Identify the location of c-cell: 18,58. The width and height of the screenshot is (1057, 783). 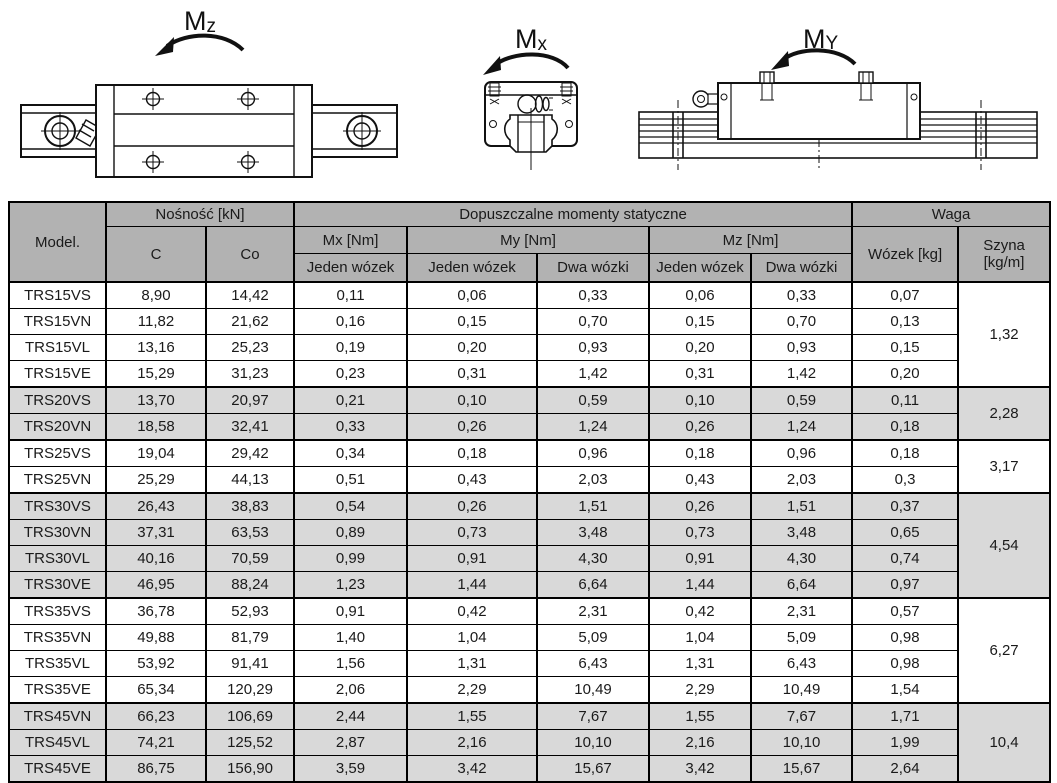
(156, 427).